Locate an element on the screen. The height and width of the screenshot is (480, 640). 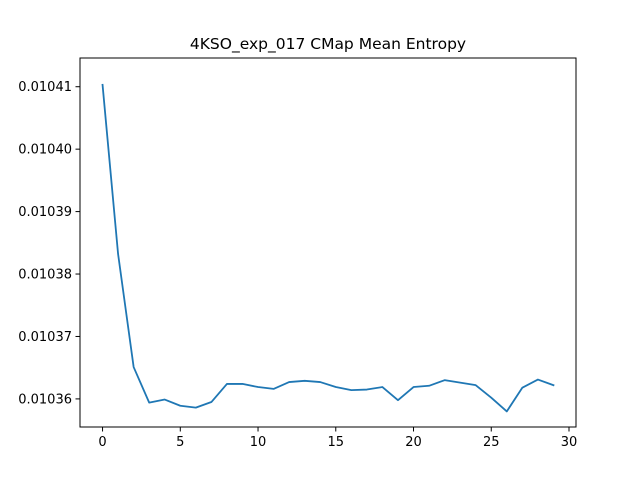
y-tick-label: 0.01038 is located at coordinates (45, 275).